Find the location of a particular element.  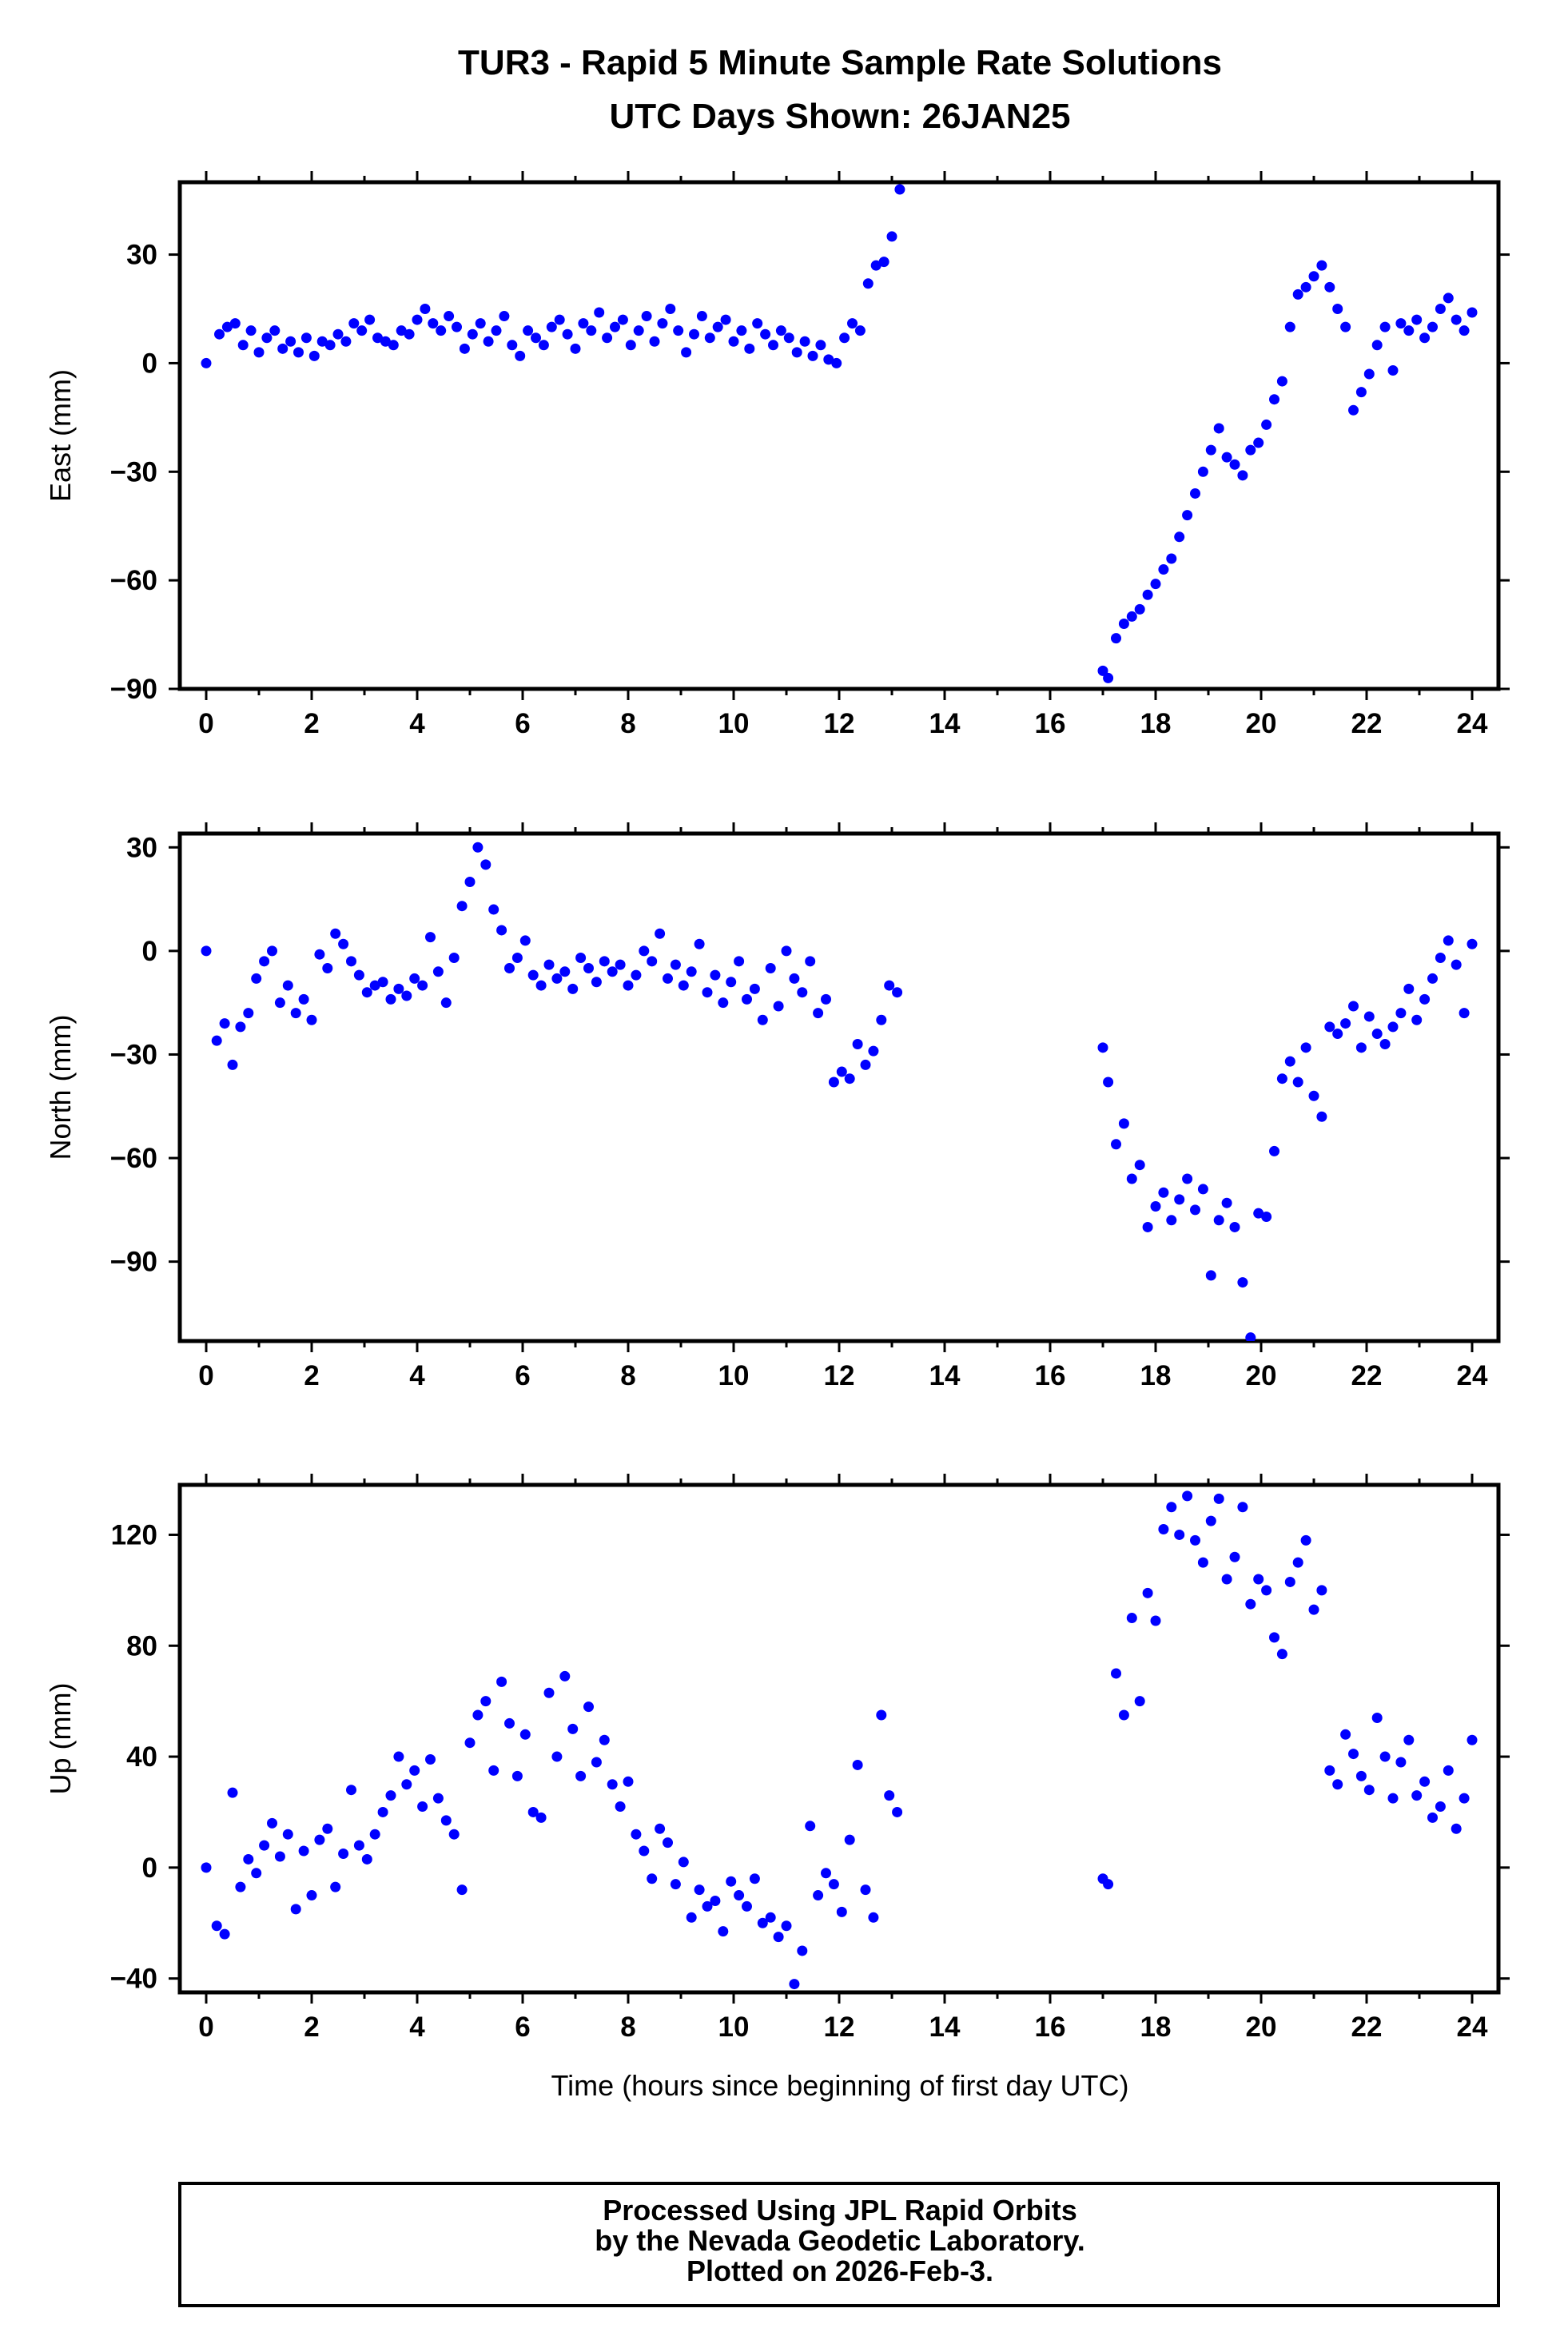

north-xtick-label: 12 is located at coordinates (839, 1375).